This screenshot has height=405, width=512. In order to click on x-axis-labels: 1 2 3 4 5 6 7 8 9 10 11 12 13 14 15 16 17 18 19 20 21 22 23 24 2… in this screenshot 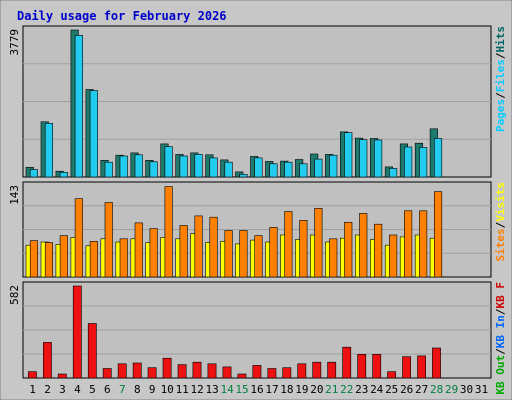, I will do `click(258, 389)`.